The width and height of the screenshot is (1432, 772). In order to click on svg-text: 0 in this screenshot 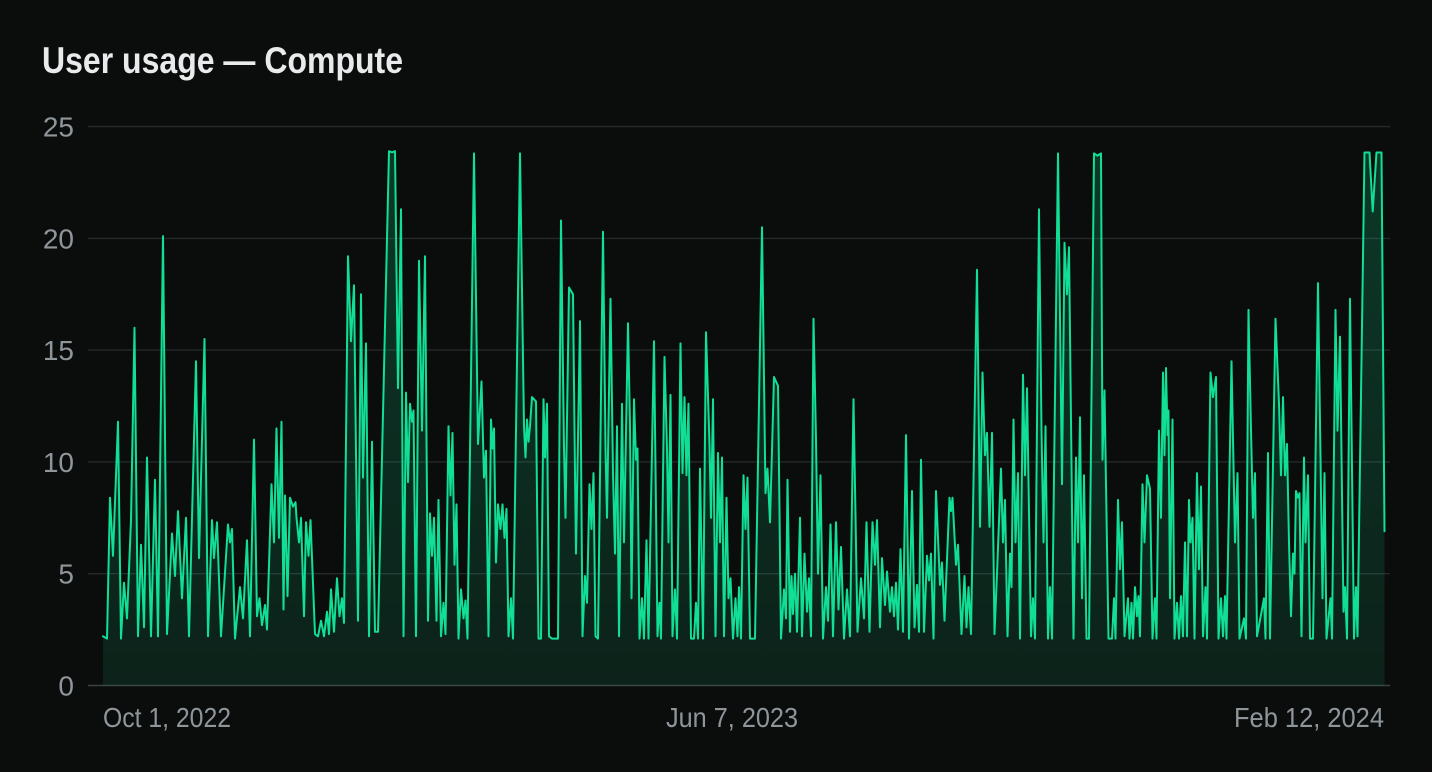, I will do `click(66, 686)`.